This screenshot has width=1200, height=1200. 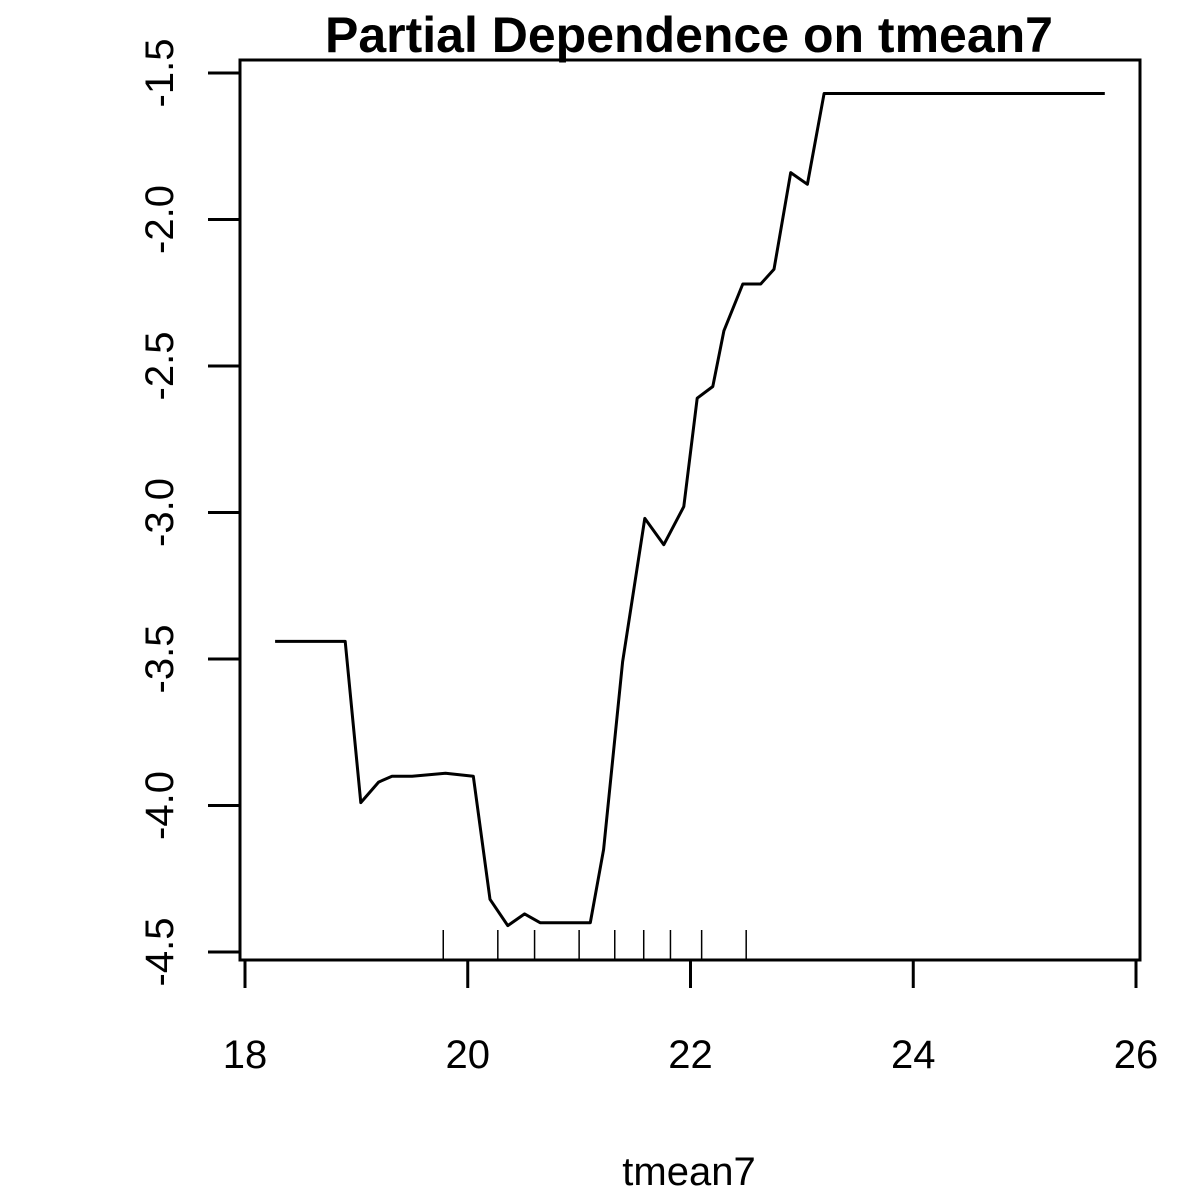 I want to click on y-tick-label: -3.5, so click(x=160, y=659).